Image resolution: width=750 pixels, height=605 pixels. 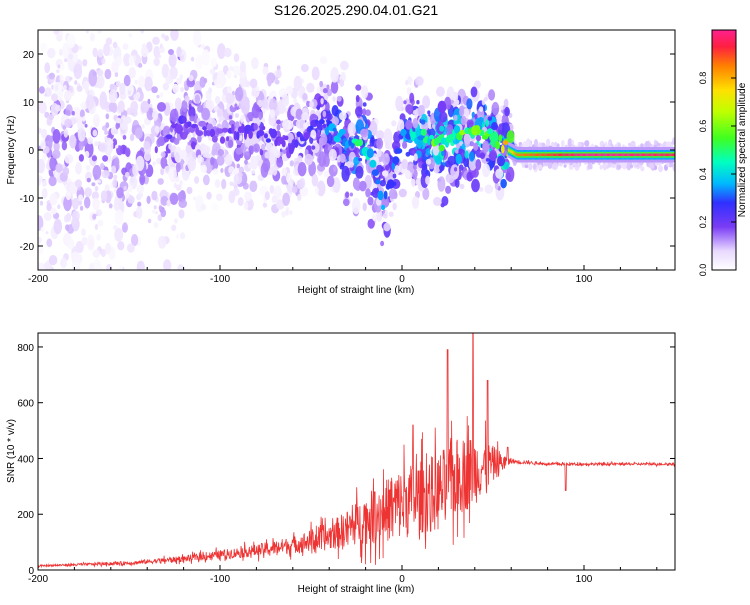 What do you see at coordinates (25, 515) in the screenshot?
I see `snr-y-tick-label: 200` at bounding box center [25, 515].